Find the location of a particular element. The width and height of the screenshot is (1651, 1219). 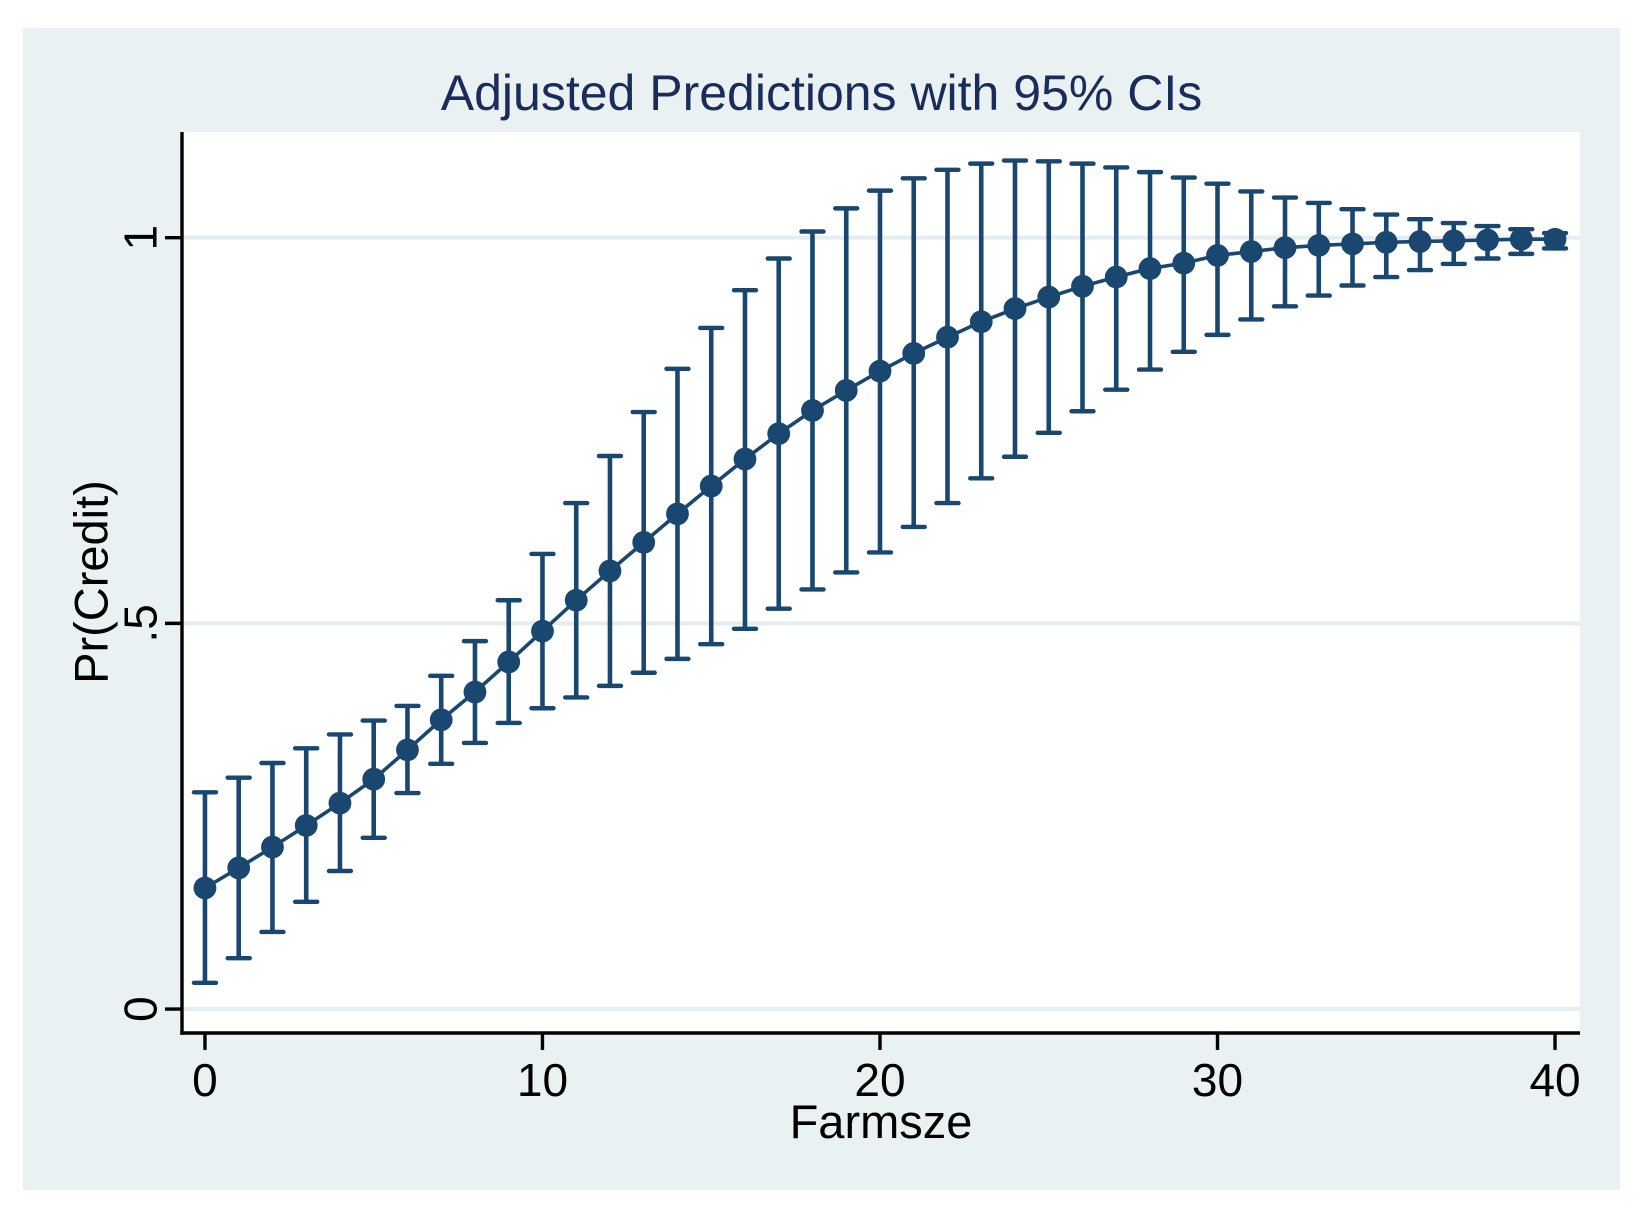

y-tick-label-group: 0 is located at coordinates (141, 1009).